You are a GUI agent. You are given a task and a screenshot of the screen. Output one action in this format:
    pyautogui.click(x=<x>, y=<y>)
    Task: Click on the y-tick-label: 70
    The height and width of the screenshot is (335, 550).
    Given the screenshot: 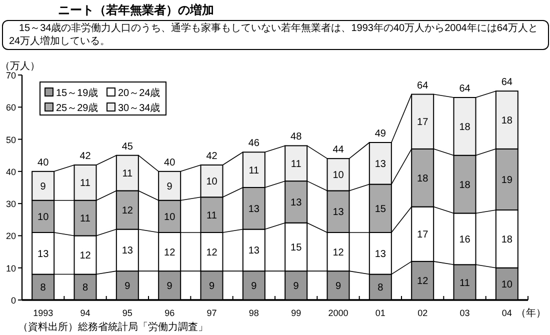 What is the action you would take?
    pyautogui.click(x=11, y=75)
    